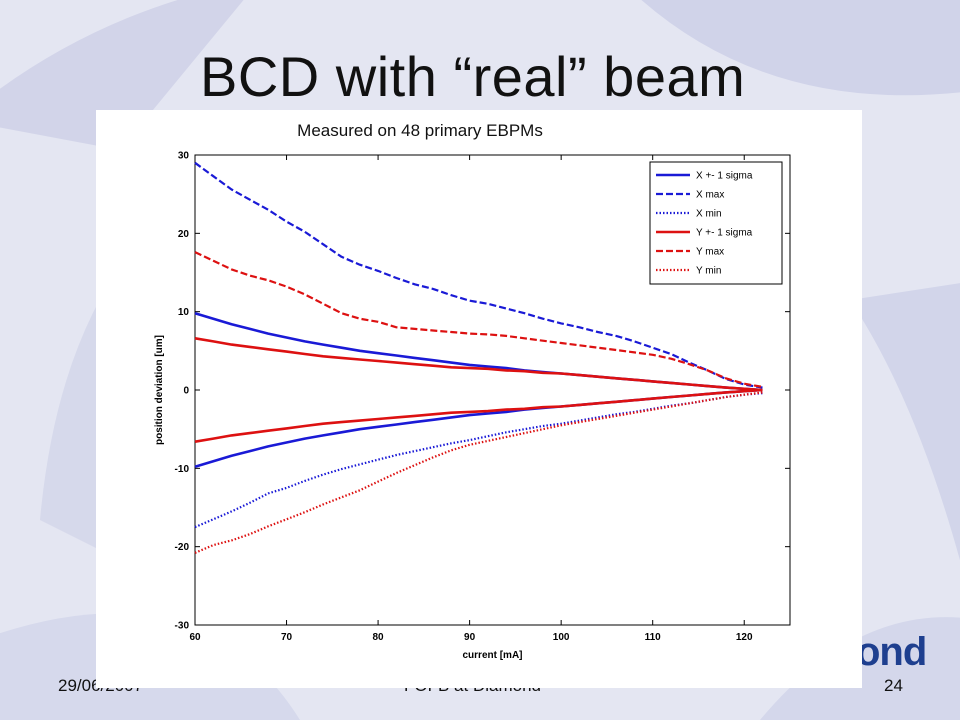  I want to click on y-tick-label: 20, so click(184, 234).